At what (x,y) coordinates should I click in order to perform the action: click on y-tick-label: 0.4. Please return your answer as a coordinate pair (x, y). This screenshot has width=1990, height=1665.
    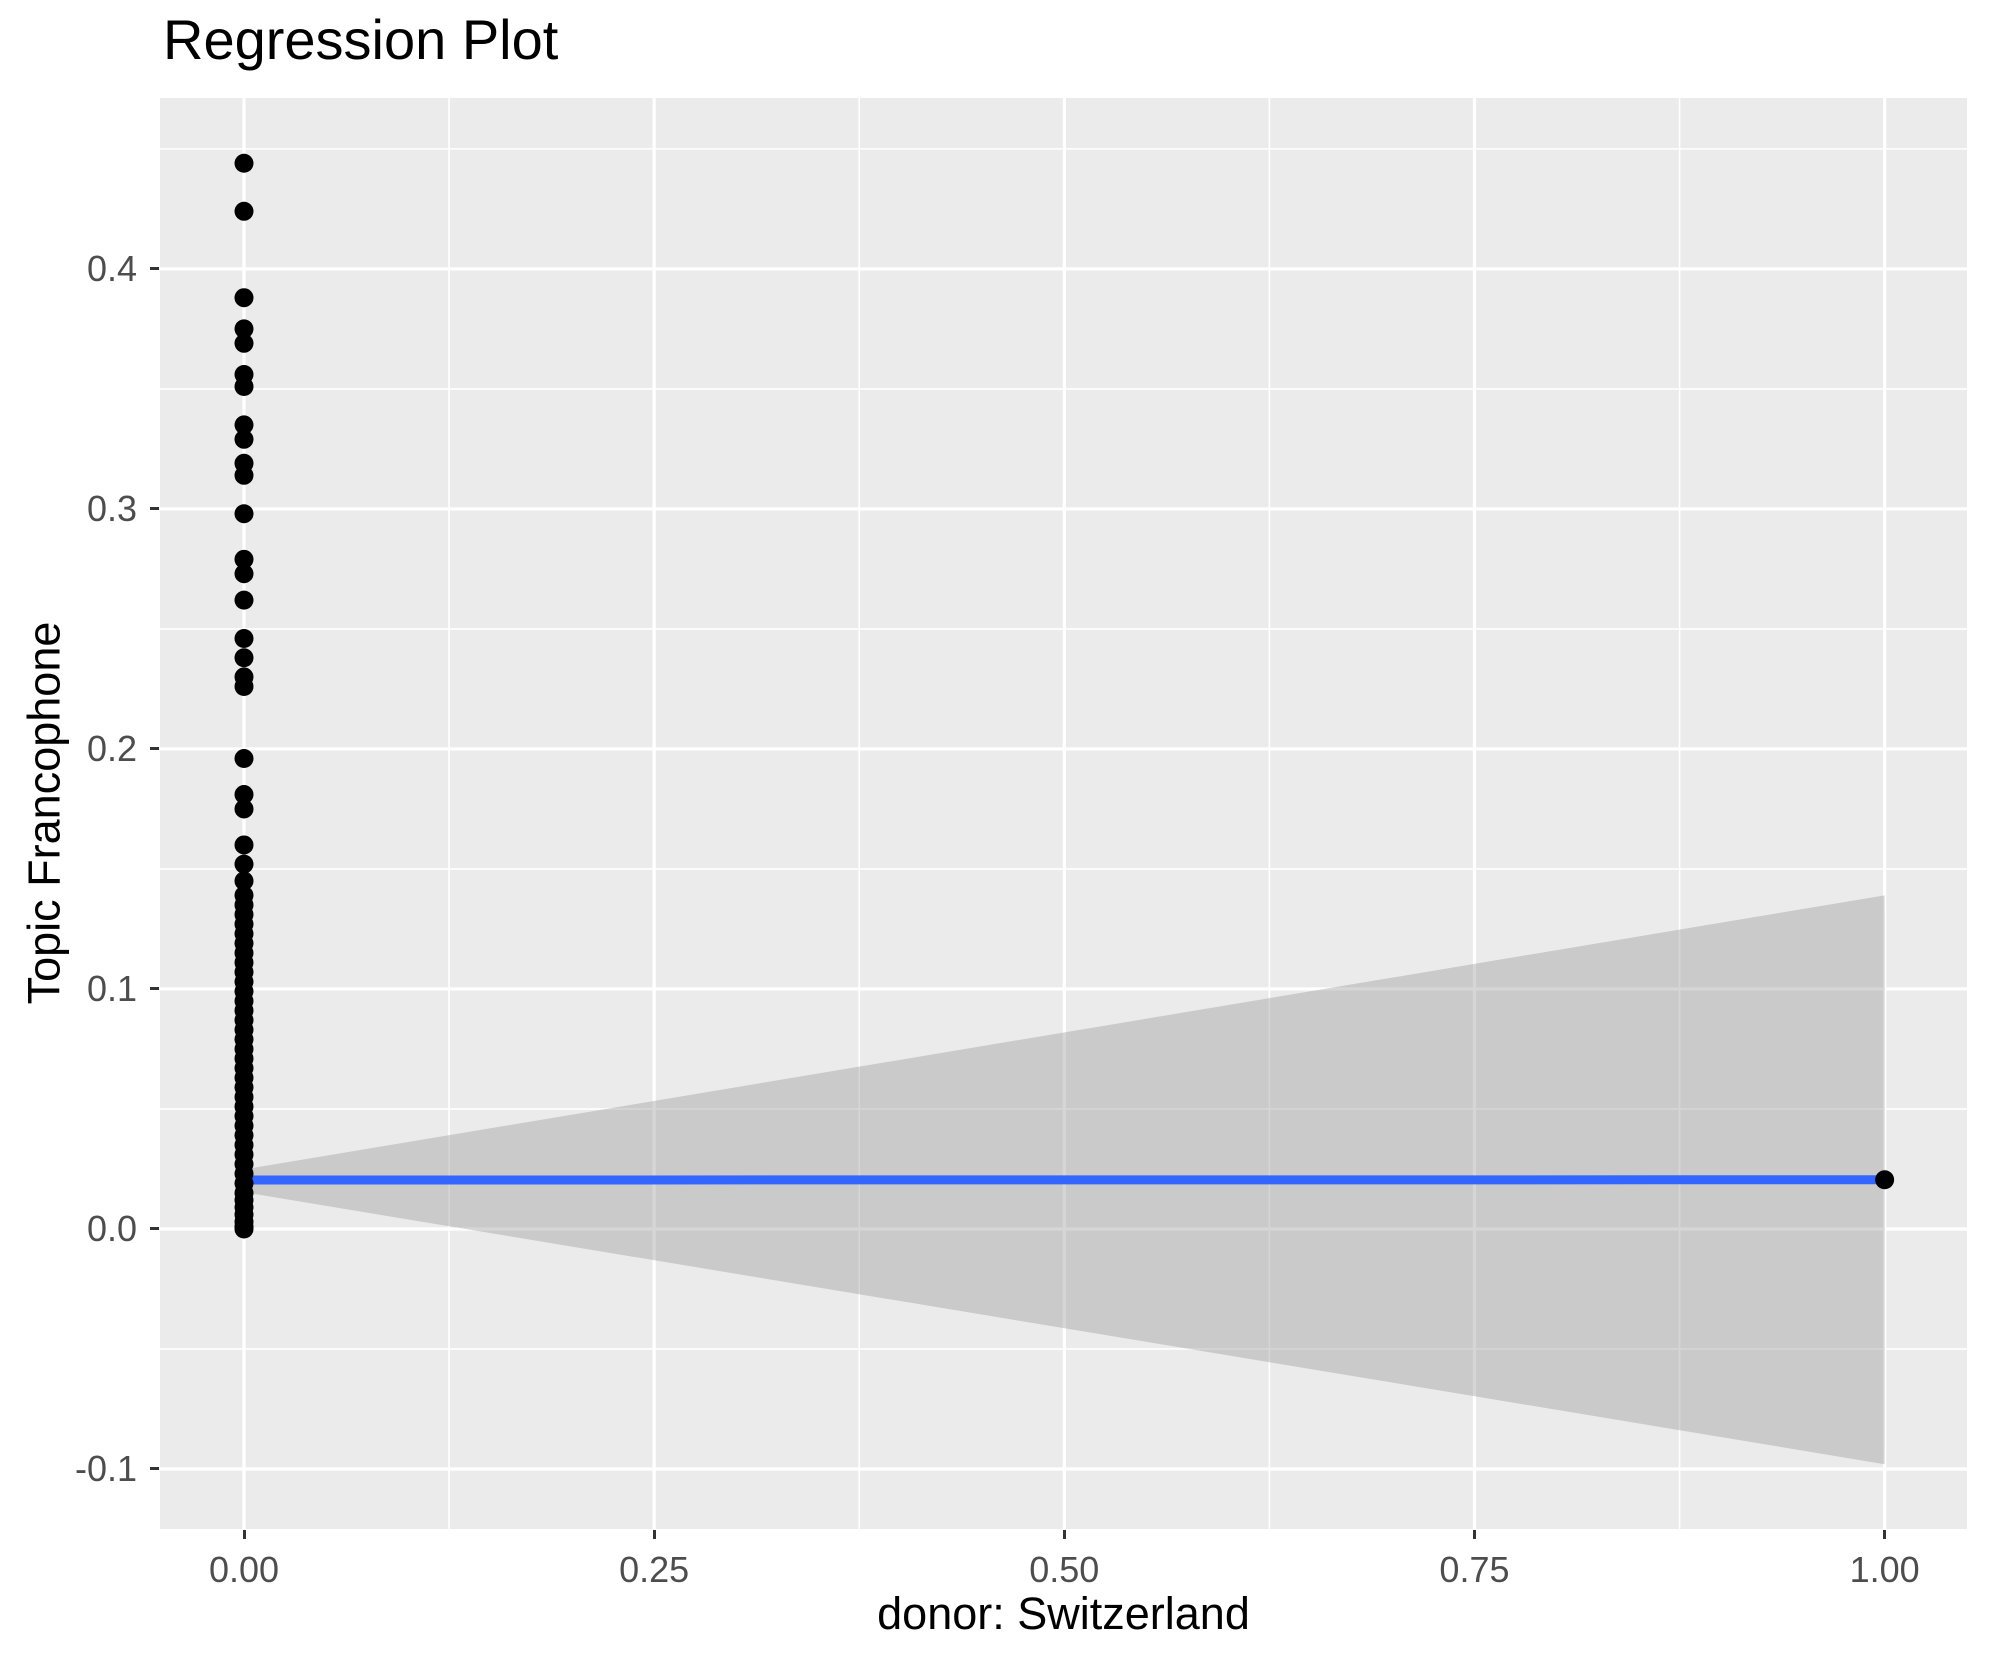
    Looking at the image, I should click on (111, 268).